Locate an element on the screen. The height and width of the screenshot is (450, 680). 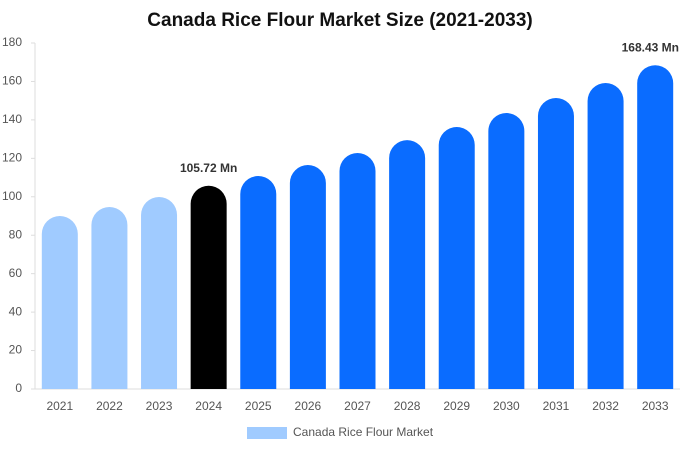
x-tick-label: 2028 is located at coordinates (407, 406).